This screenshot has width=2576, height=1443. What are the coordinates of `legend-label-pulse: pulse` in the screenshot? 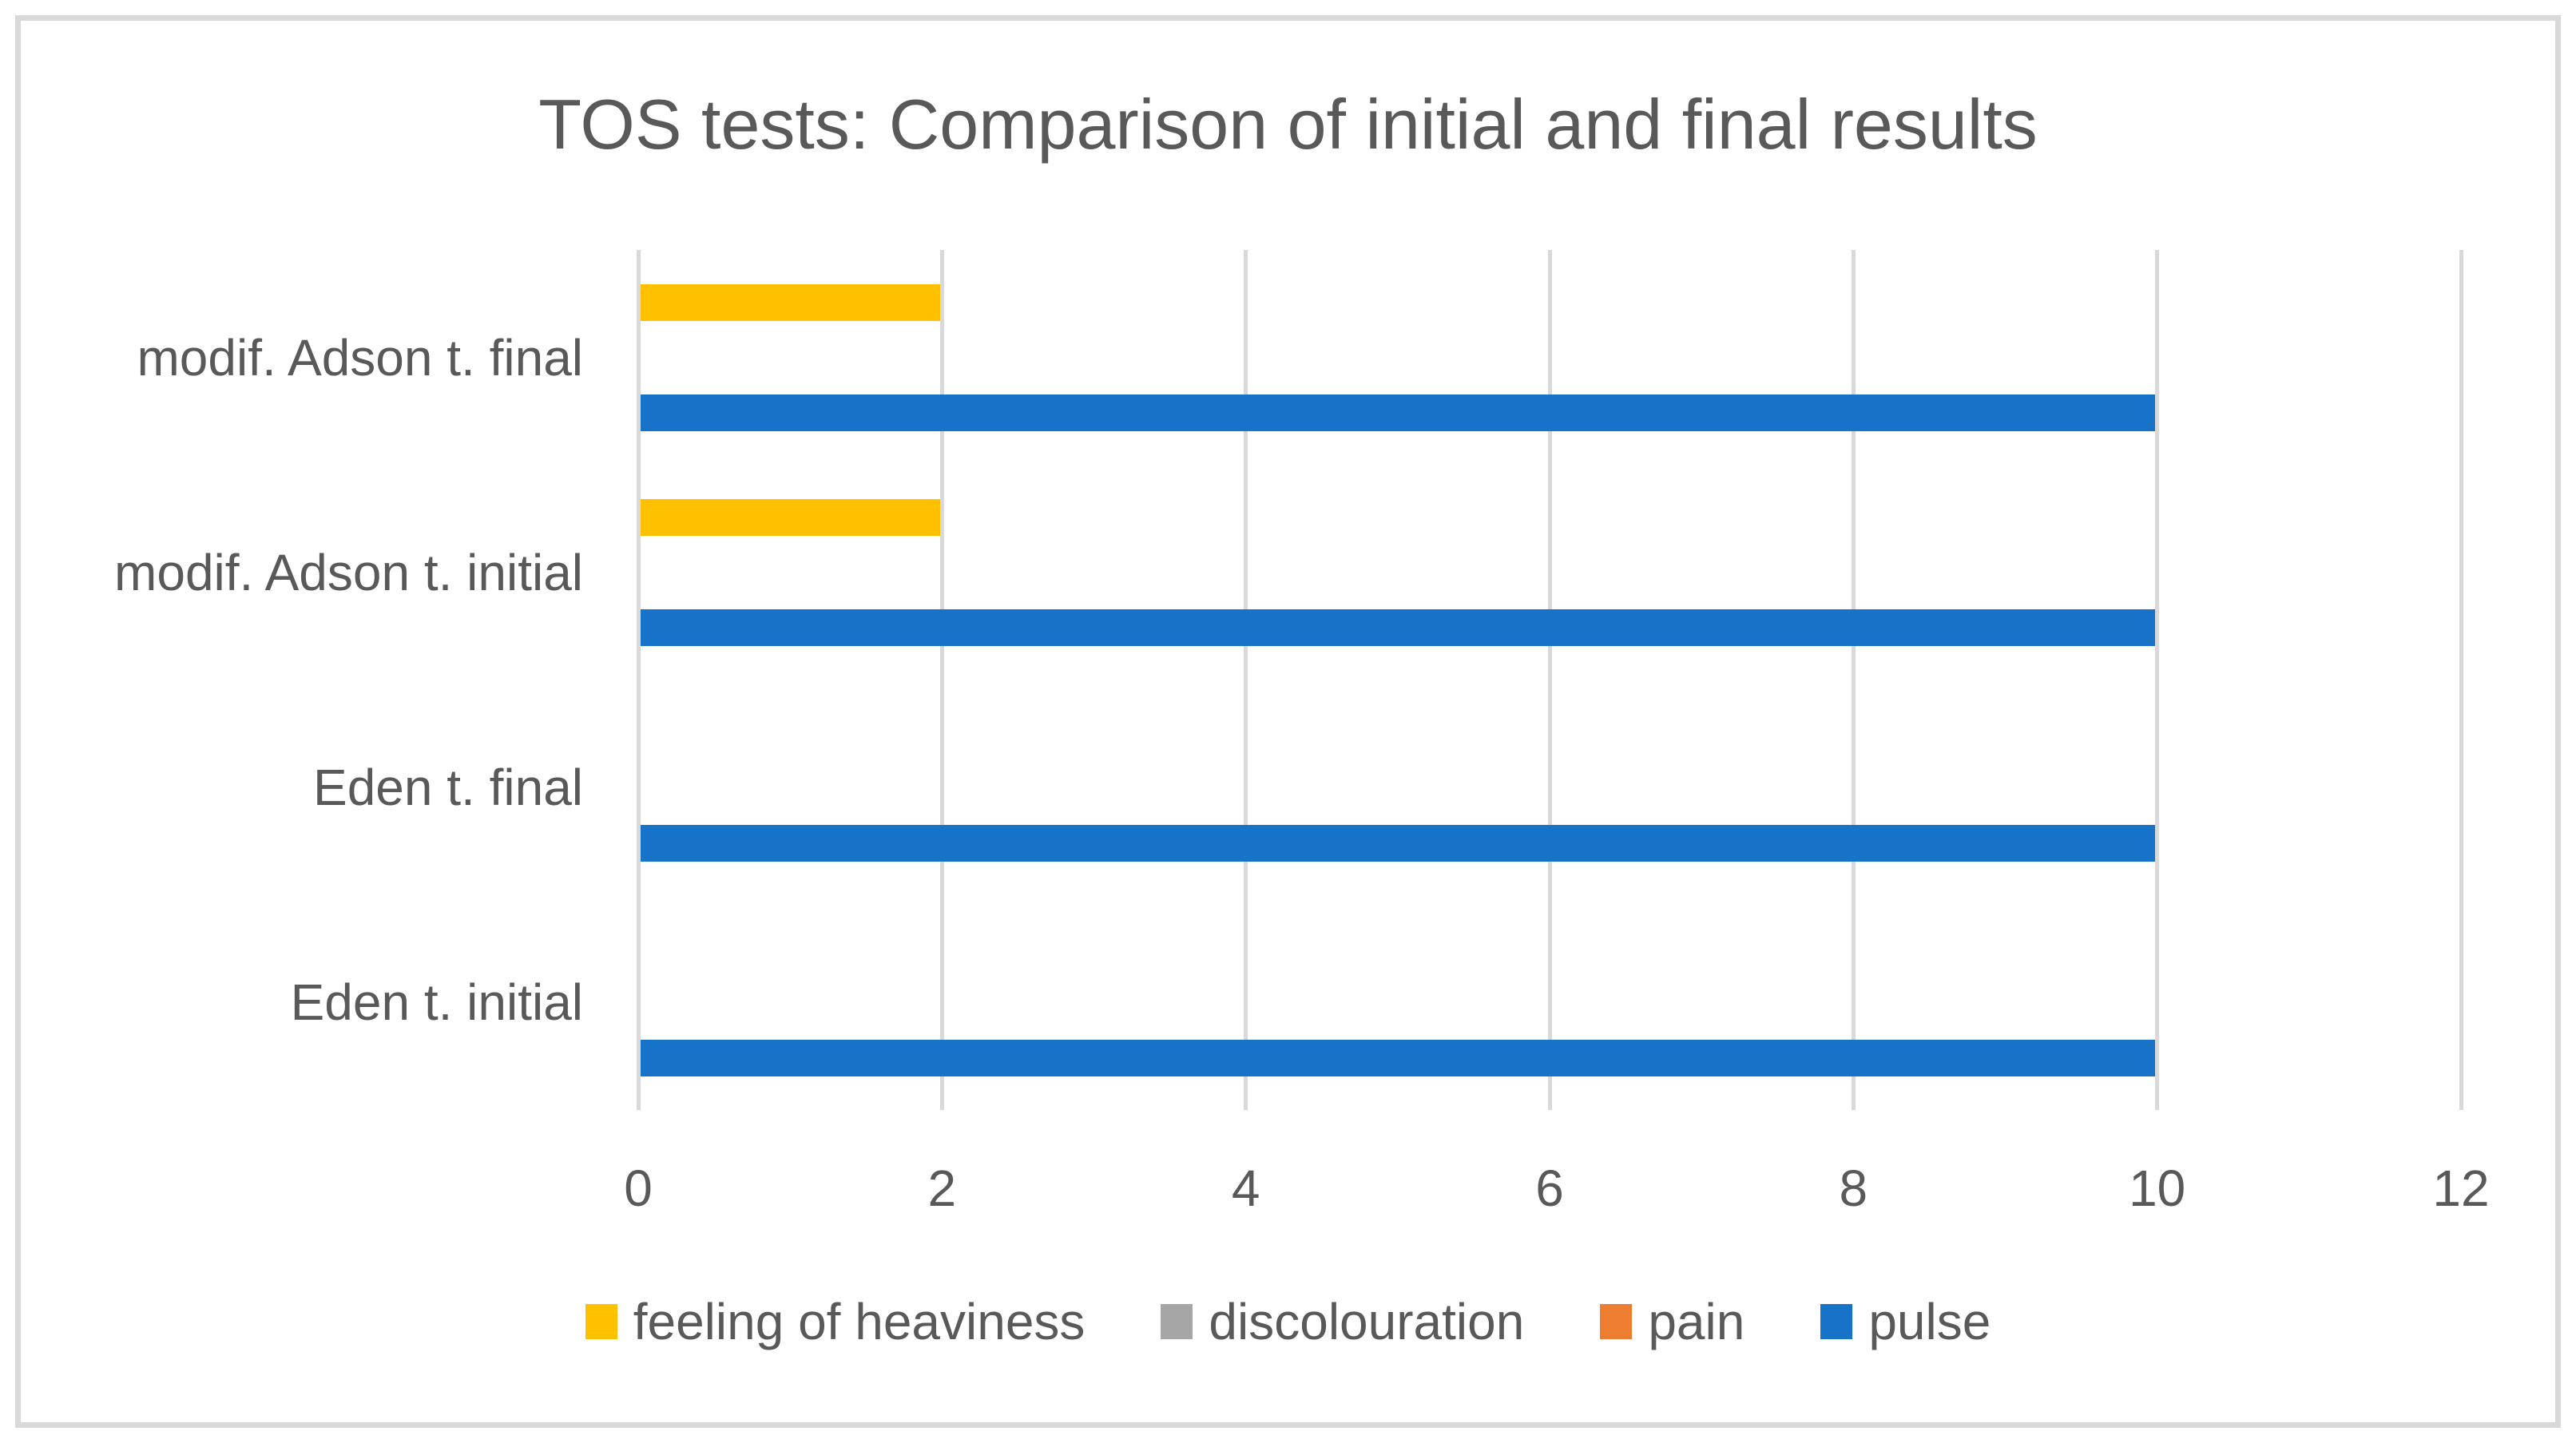 It's located at (1929, 1322).